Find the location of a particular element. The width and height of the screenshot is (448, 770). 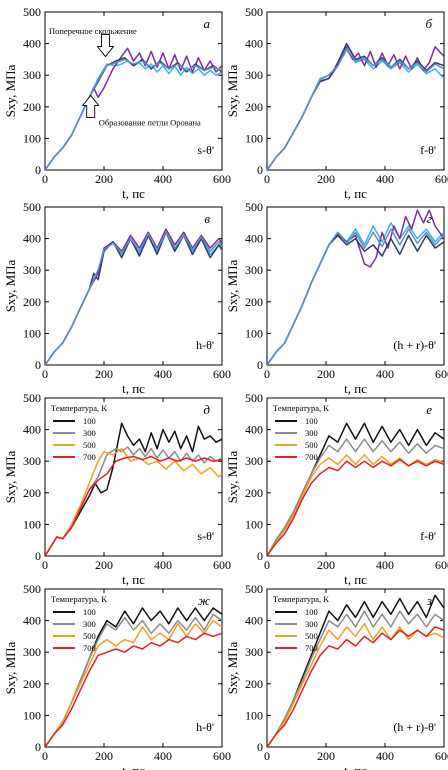

panel-config-label: (h + r)-θ' is located at coordinates (414, 727).